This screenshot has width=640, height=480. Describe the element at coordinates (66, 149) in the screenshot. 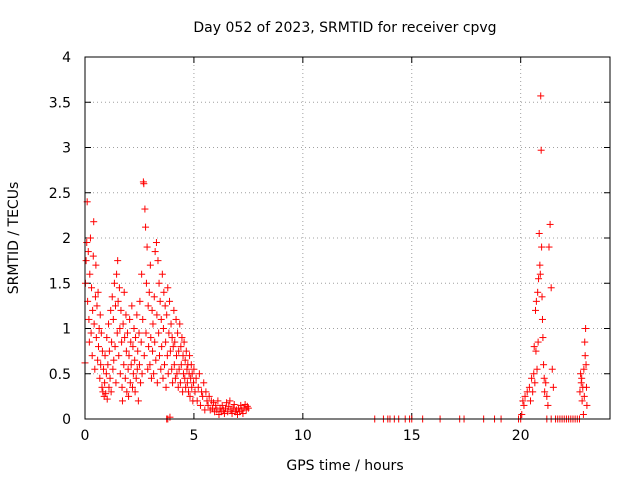

I see `y-tick-label: 3` at that location.